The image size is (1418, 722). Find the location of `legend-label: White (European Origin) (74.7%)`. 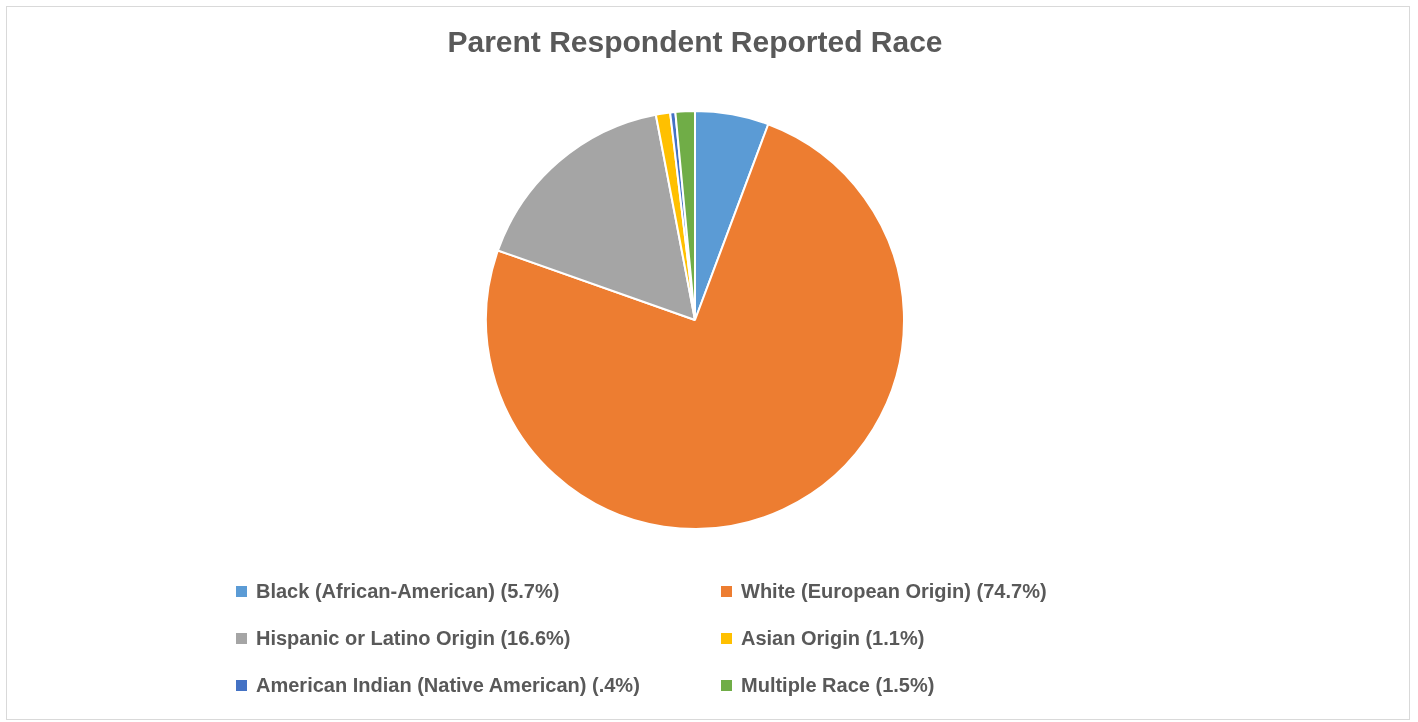

legend-label: White (European Origin) (74.7%) is located at coordinates (894, 591).